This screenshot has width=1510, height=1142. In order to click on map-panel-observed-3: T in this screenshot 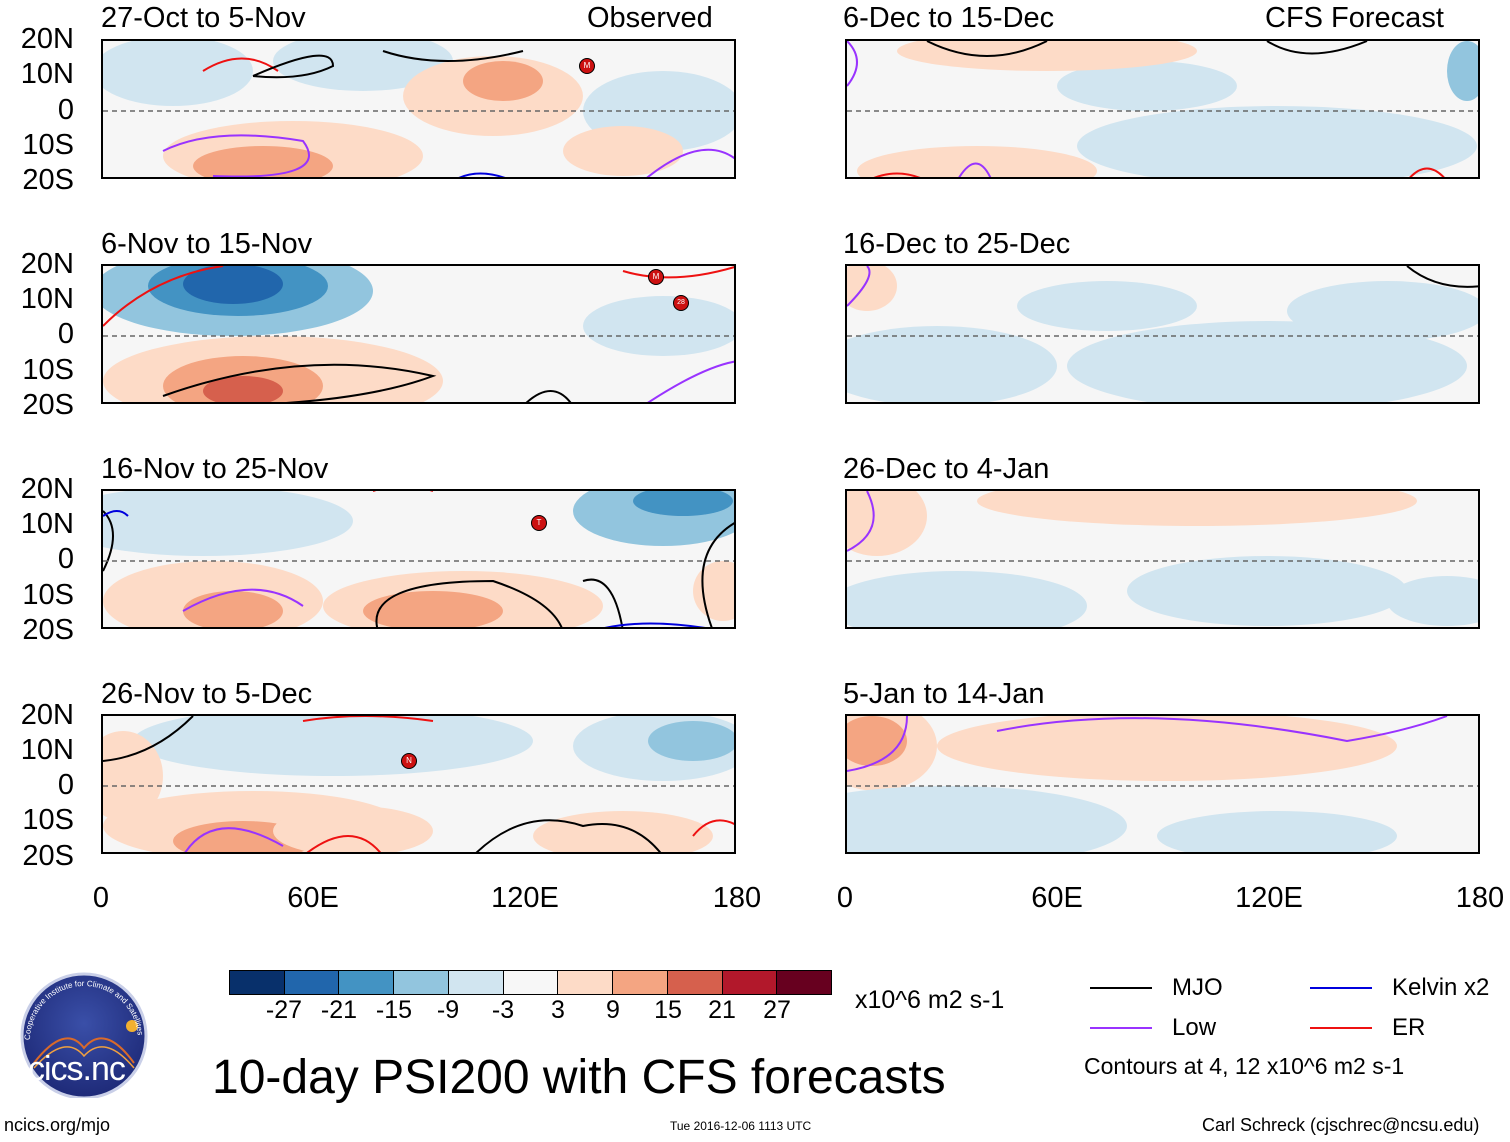, I will do `click(418, 559)`.